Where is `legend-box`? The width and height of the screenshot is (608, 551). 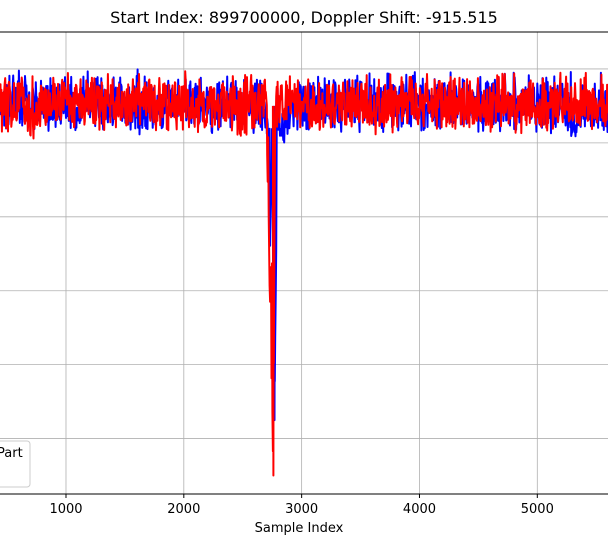
legend-box is located at coordinates (15, 464).